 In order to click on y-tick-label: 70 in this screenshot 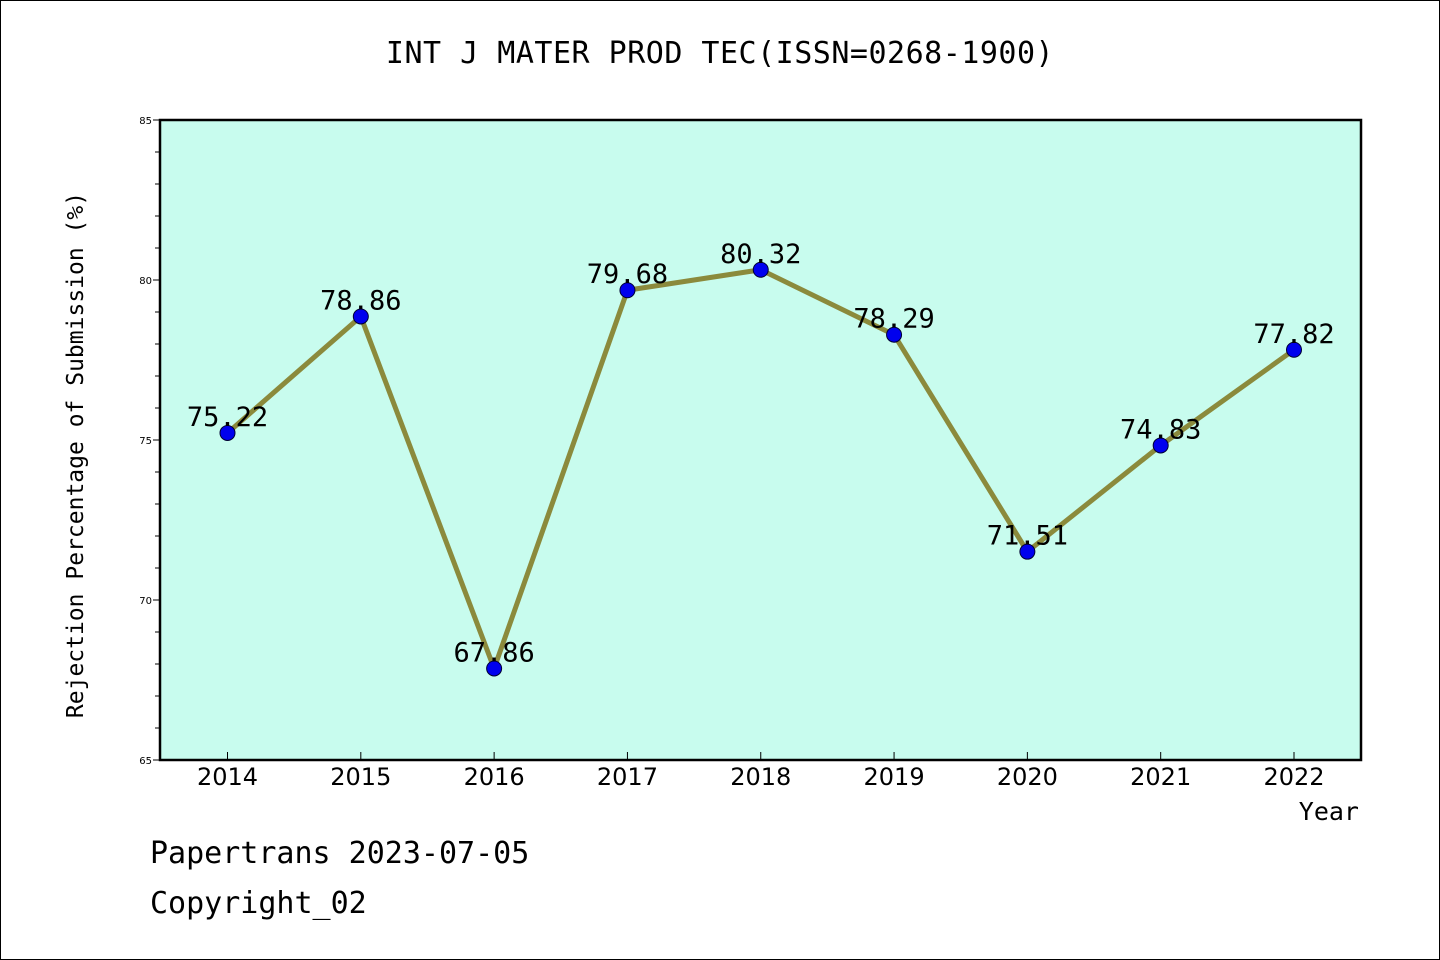, I will do `click(145, 601)`.